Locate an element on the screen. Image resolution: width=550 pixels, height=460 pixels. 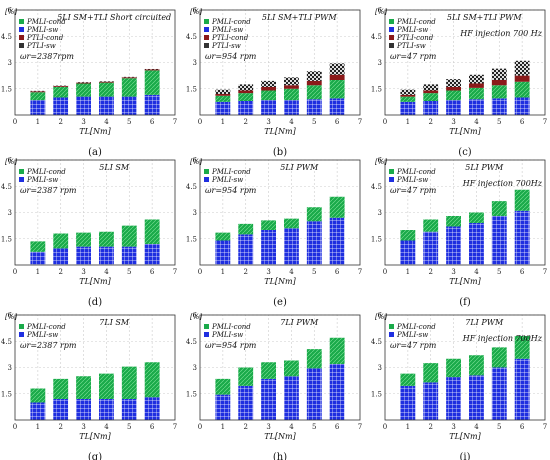
legend-label: PTLI-sw is located at coordinates (41, 46).